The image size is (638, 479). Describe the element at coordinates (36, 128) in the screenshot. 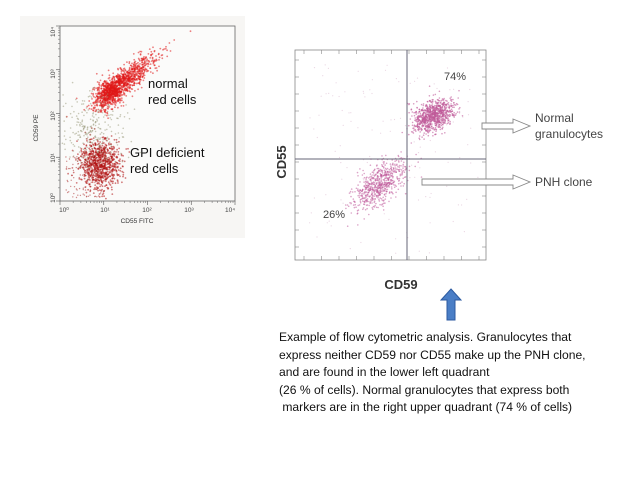

I see `left-y-axis-label: CD59 PE` at that location.